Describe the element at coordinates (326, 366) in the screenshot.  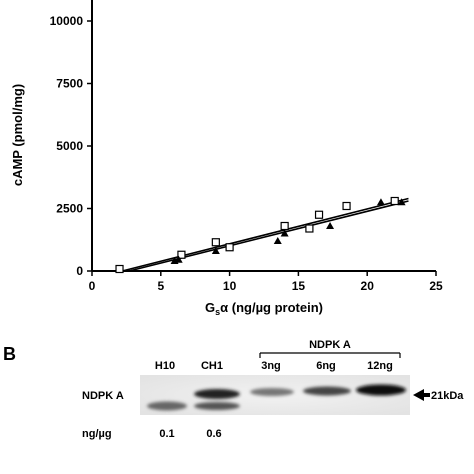
I see `lane-label-6ng: 6ng` at that location.